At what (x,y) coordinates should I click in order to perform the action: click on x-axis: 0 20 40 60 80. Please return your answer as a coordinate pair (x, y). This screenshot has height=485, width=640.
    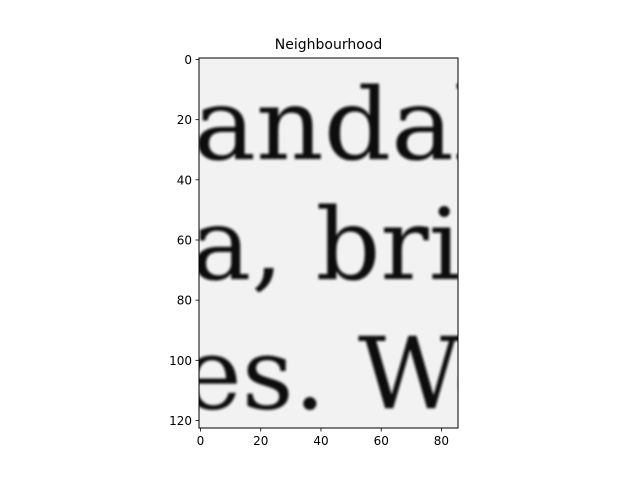
    Looking at the image, I should click on (323, 438).